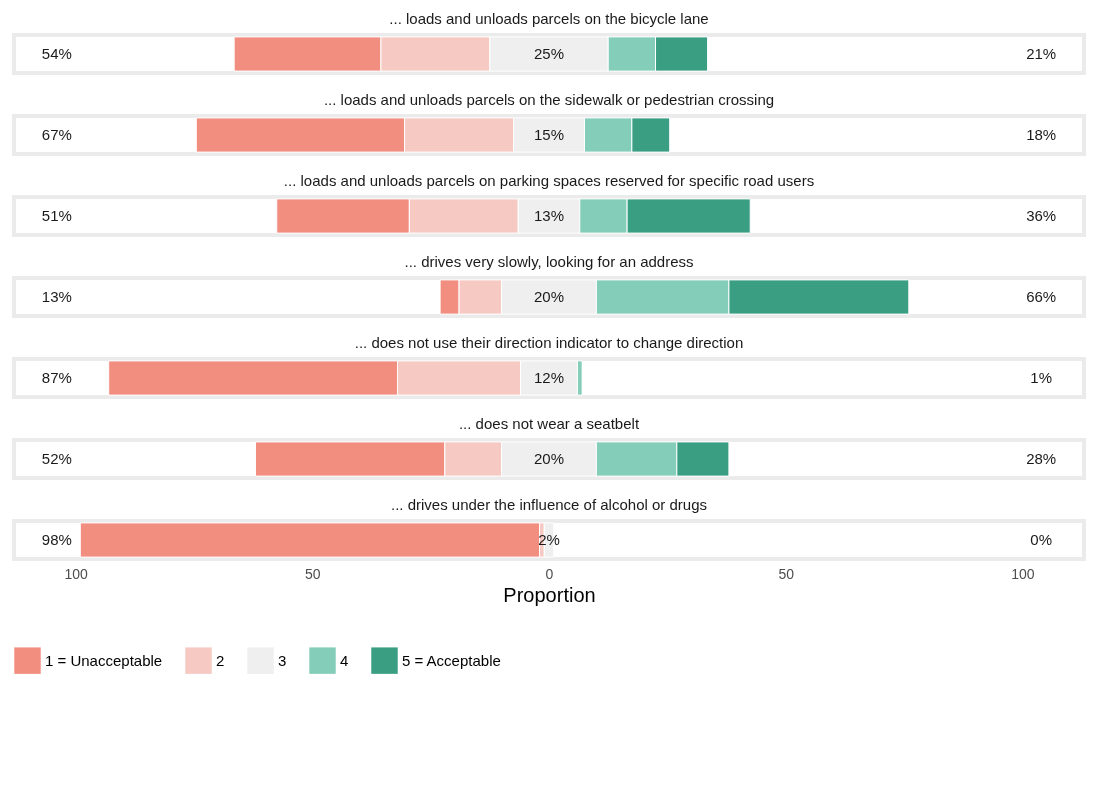 This screenshot has width=1112, height=805. I want to click on annotation: 21%, so click(1041, 53).